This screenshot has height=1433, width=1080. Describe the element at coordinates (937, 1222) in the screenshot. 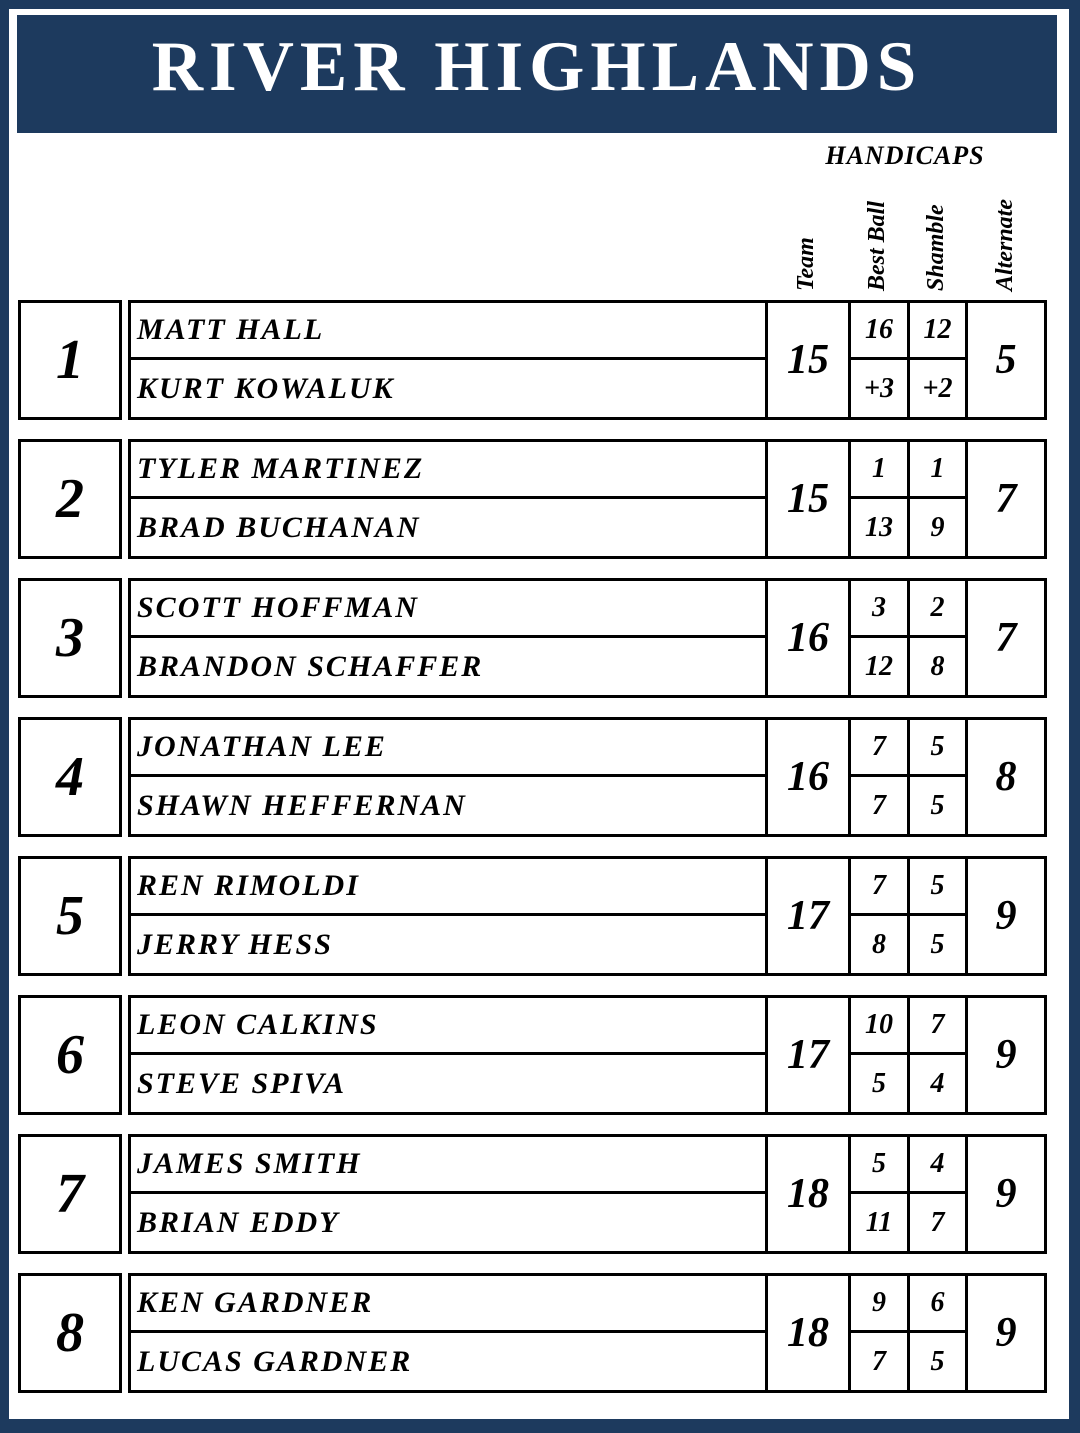

I see `shamble-handicap-2: 7` at that location.